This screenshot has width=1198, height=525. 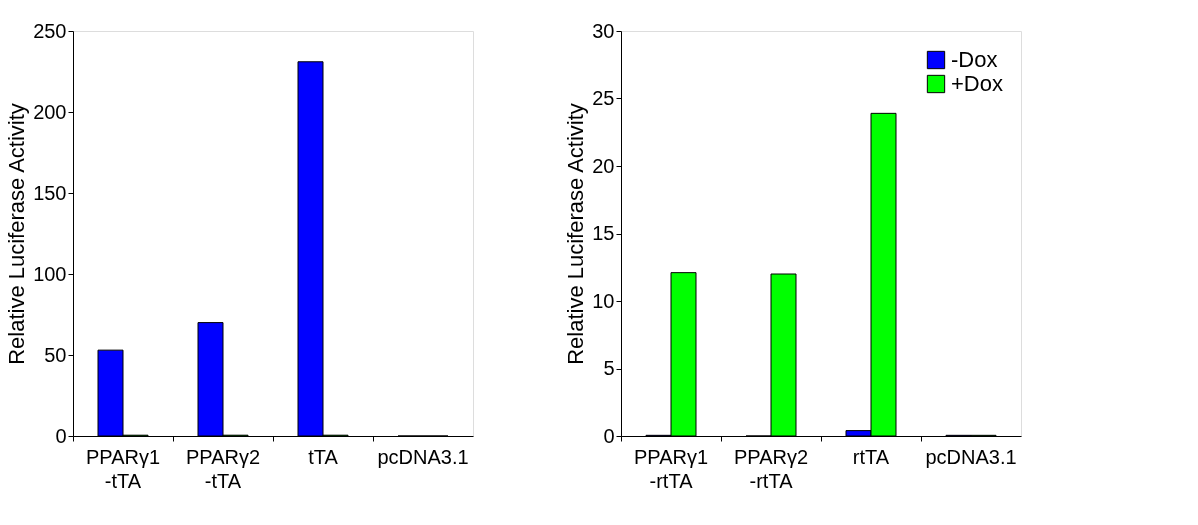 What do you see at coordinates (603, 233) in the screenshot?
I see `y-tick-label: 15` at bounding box center [603, 233].